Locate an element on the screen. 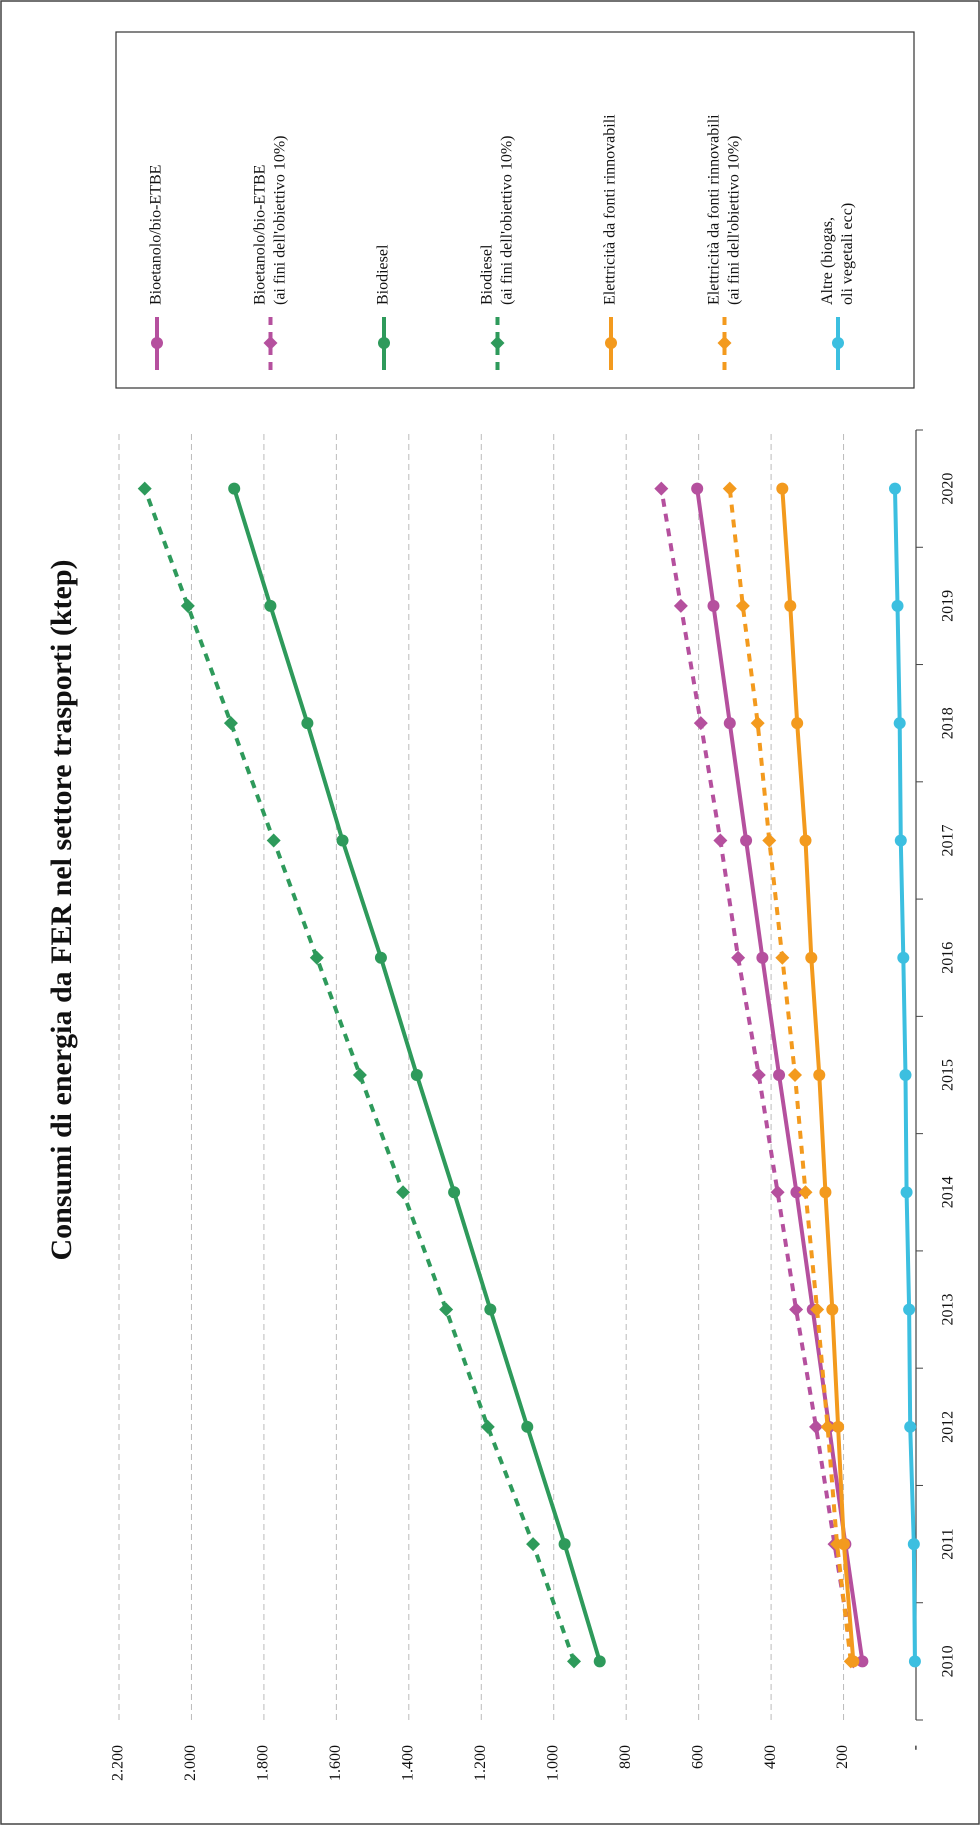  y-tick-label: - is located at coordinates (915, 1747).